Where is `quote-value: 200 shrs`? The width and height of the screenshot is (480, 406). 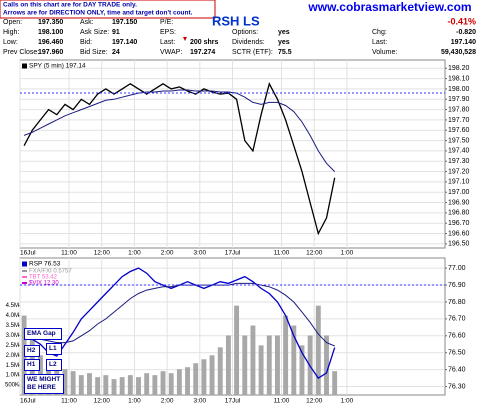 quote-value: 200 shrs is located at coordinates (204, 42).